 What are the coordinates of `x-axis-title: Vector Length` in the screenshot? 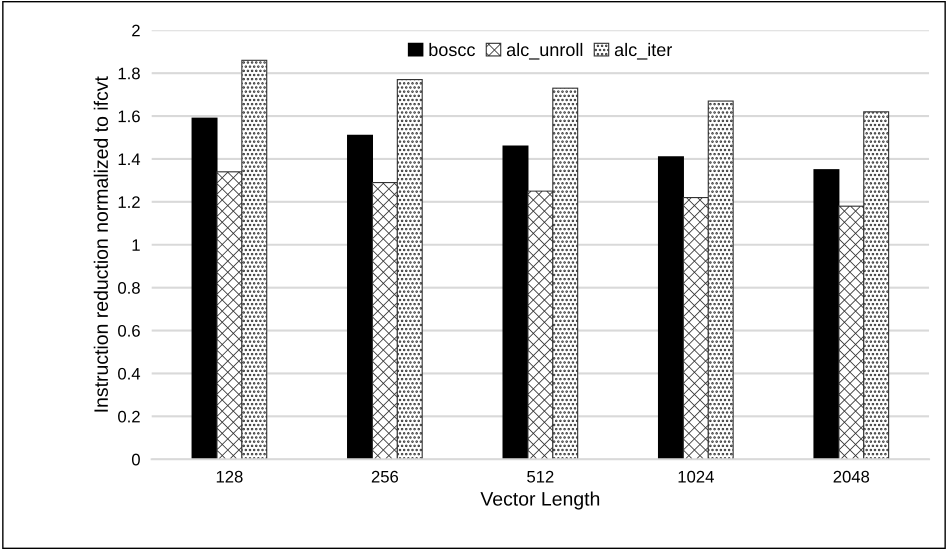 It's located at (540, 500).